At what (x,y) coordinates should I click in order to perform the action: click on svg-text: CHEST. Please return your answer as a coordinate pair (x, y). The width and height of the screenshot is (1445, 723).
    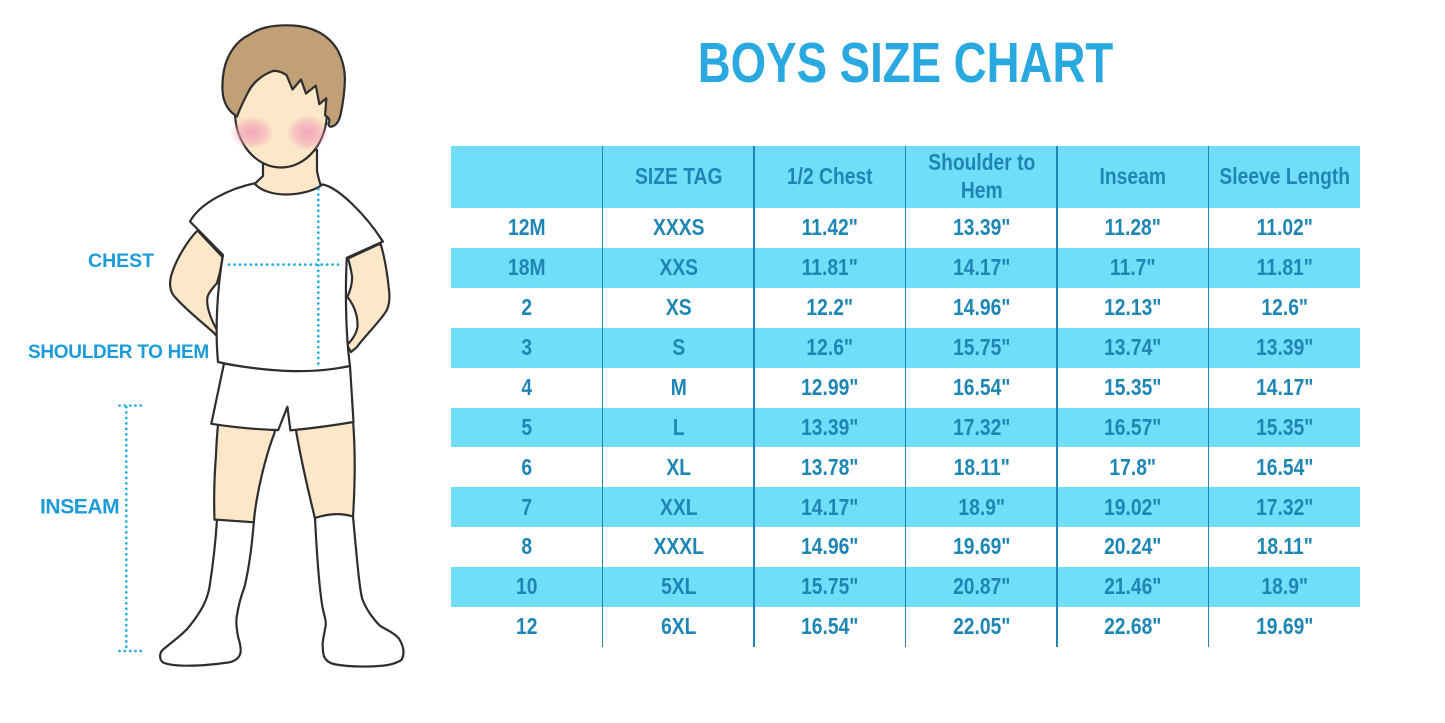
    Looking at the image, I should click on (121, 261).